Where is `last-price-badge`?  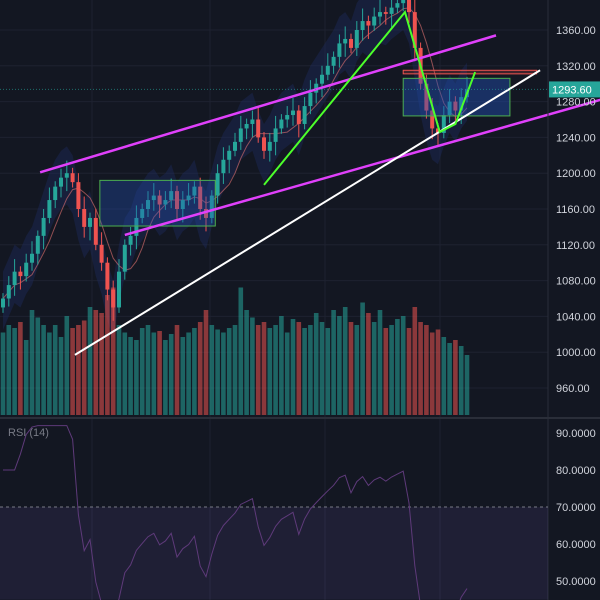
last-price-badge is located at coordinates (574, 89).